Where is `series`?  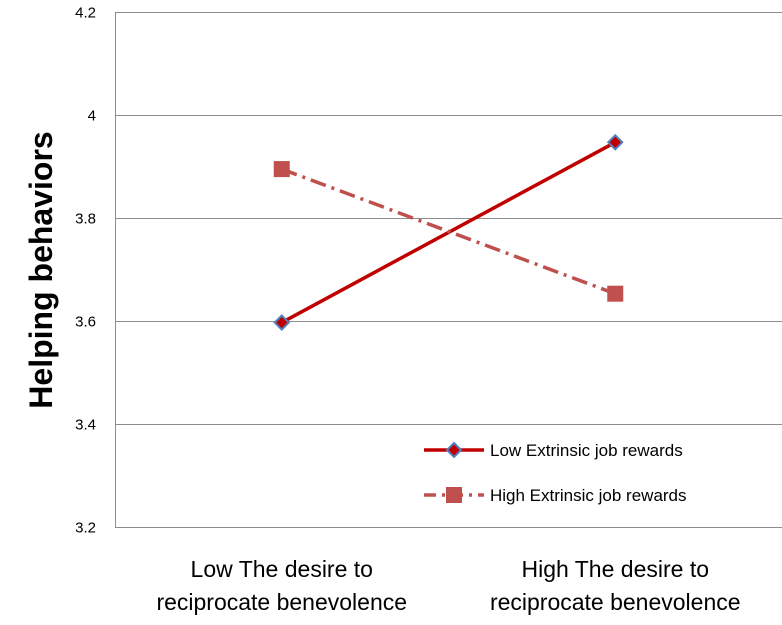
series is located at coordinates (448, 232).